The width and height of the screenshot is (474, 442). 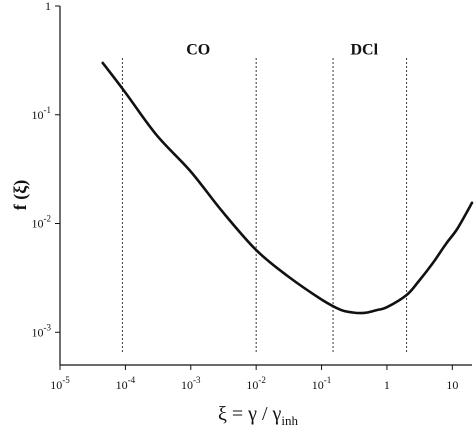 I want to click on x-tick-label-exp-4: -1, so click(x=328, y=380).